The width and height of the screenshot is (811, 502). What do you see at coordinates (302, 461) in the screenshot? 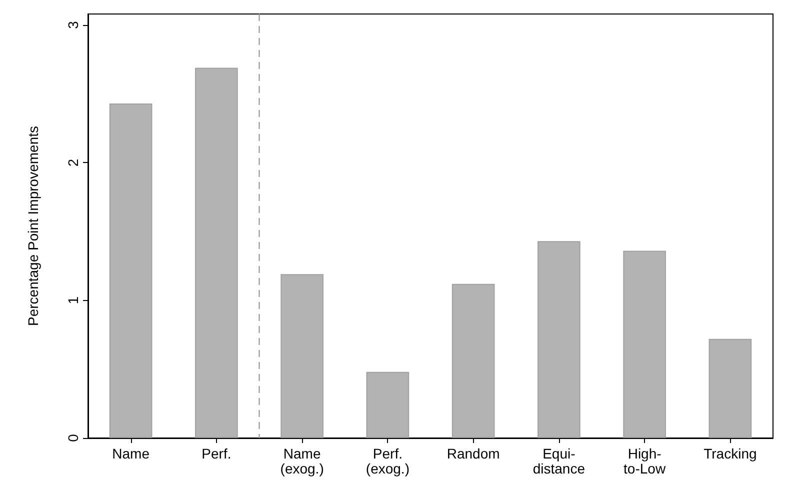
I see `x-tick-label: Name (exog.)` at bounding box center [302, 461].